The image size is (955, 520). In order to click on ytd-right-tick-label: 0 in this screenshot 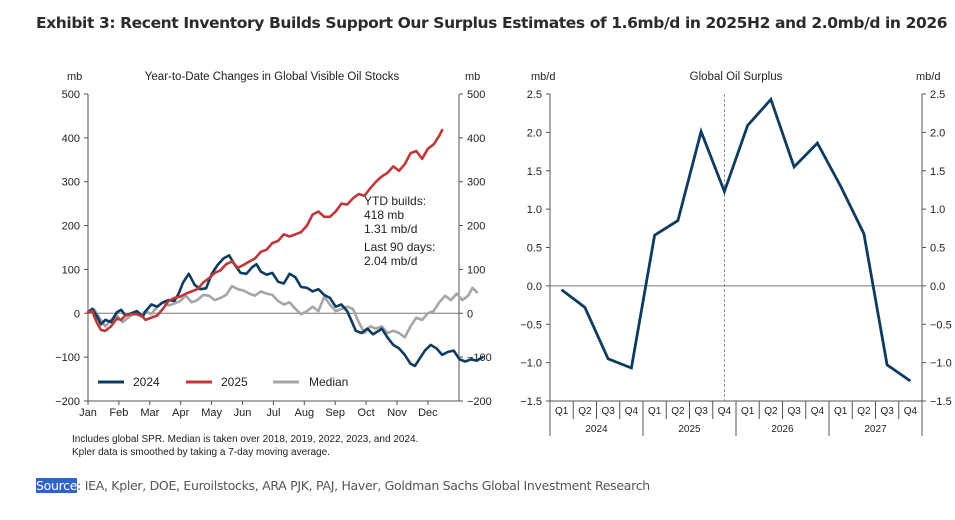, I will do `click(470, 314)`.